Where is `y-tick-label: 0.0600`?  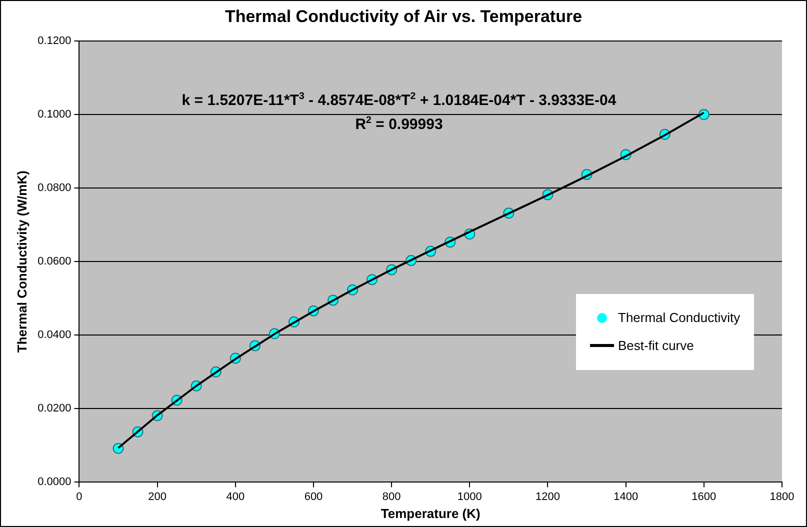
y-tick-label: 0.0600 is located at coordinates (55, 262).